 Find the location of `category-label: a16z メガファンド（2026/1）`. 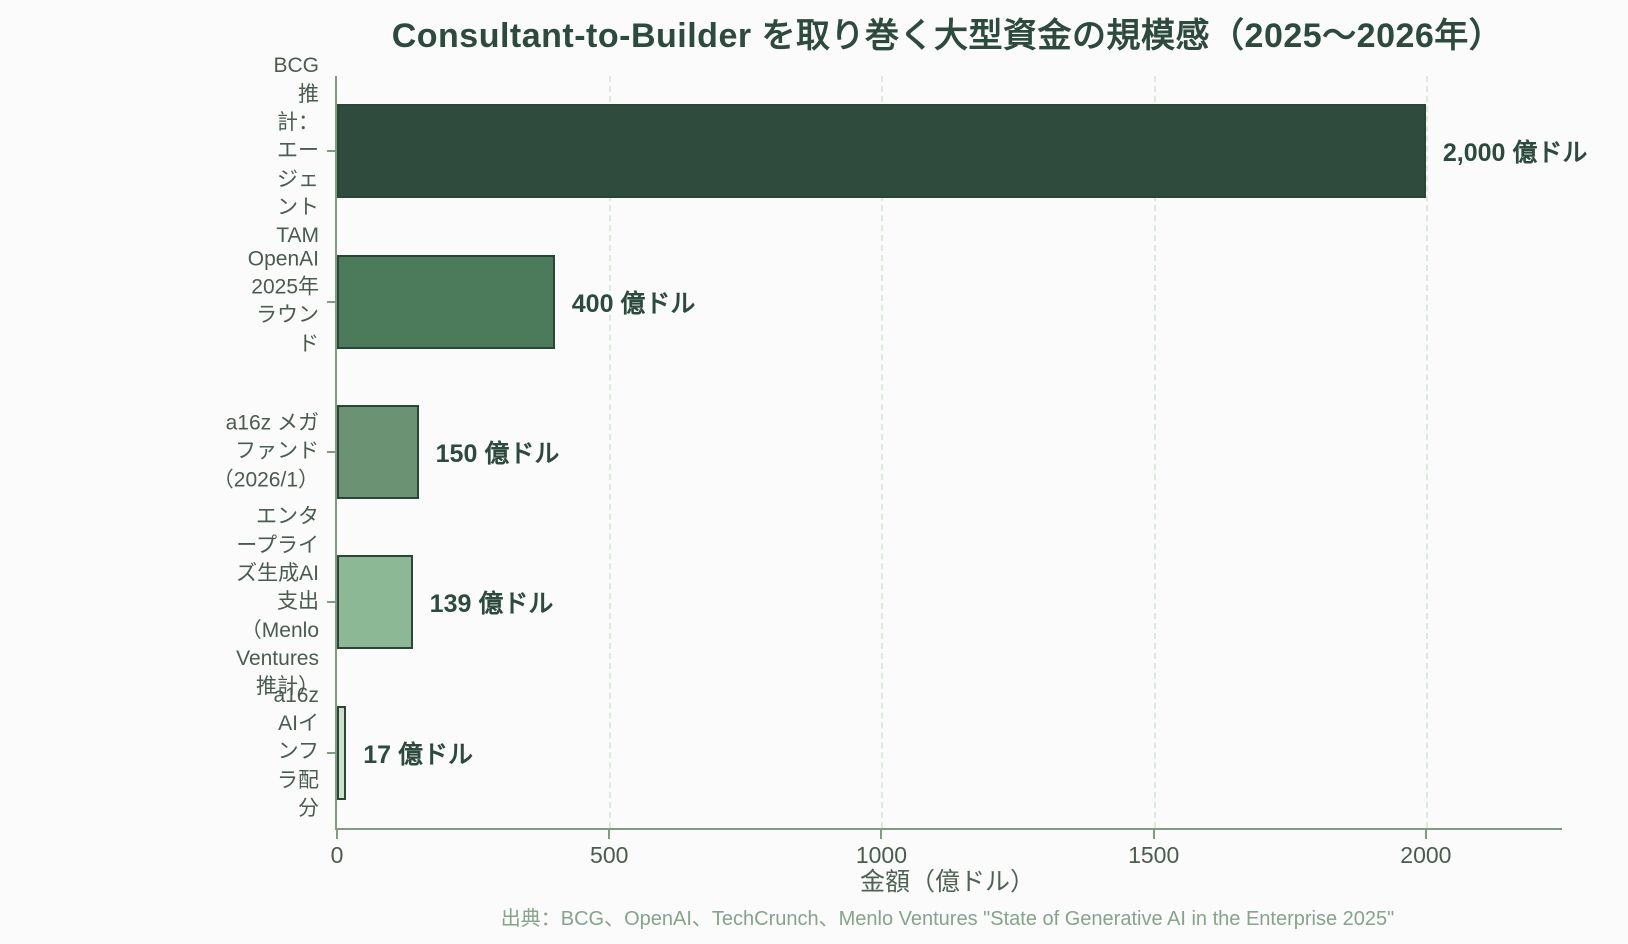

category-label: a16z メガファンド（2026/1） is located at coordinates (265, 451).